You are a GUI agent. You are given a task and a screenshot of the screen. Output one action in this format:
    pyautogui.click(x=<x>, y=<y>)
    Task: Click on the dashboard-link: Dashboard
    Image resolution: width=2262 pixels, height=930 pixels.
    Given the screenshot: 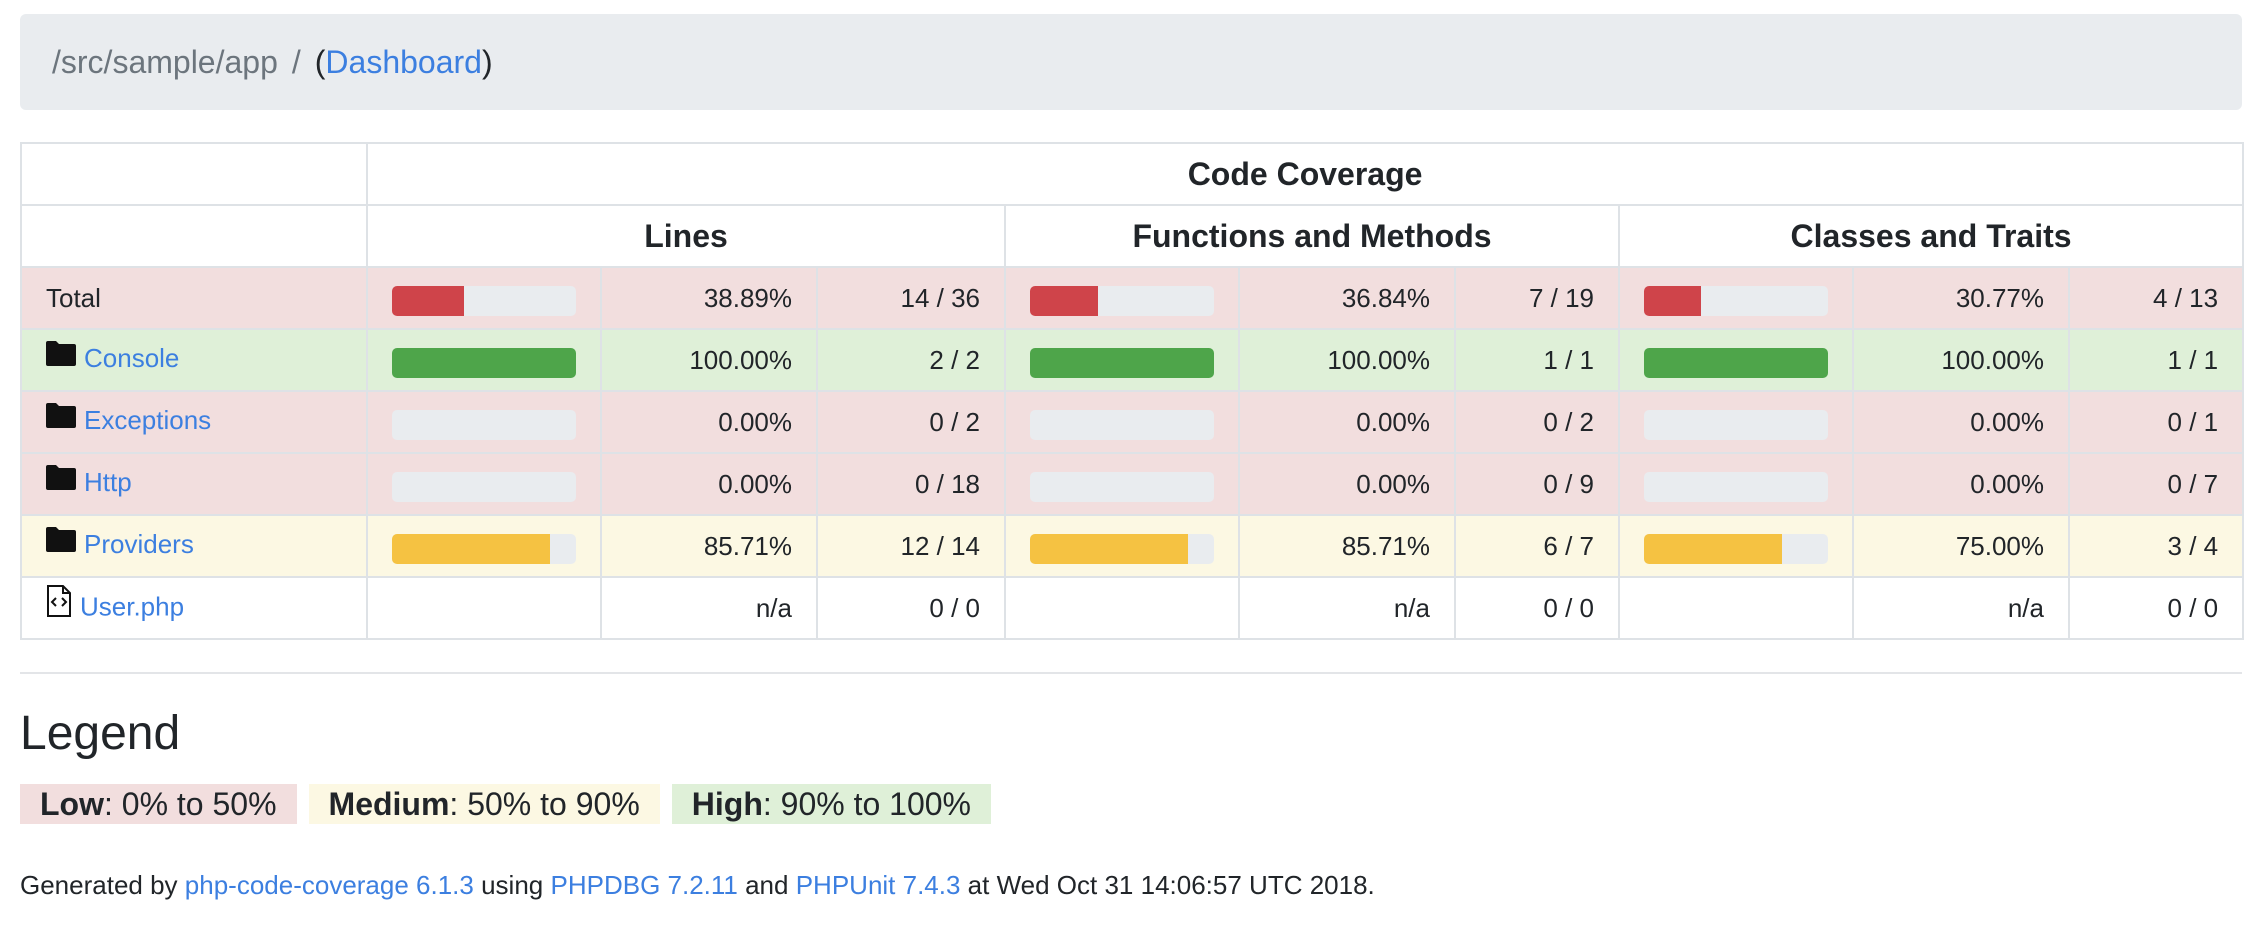 What is the action you would take?
    pyautogui.click(x=403, y=61)
    